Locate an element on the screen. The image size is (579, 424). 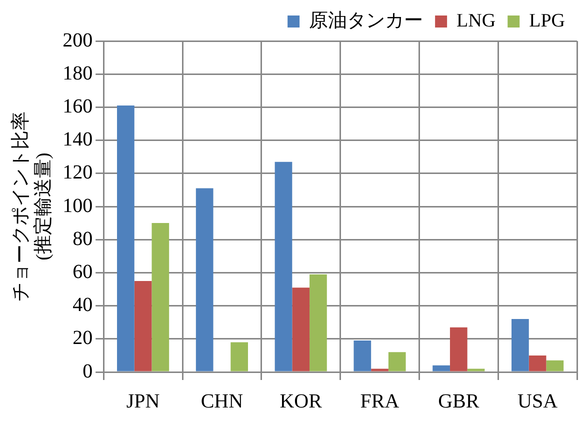
y-tick-label: 60 is located at coordinates (82, 271).